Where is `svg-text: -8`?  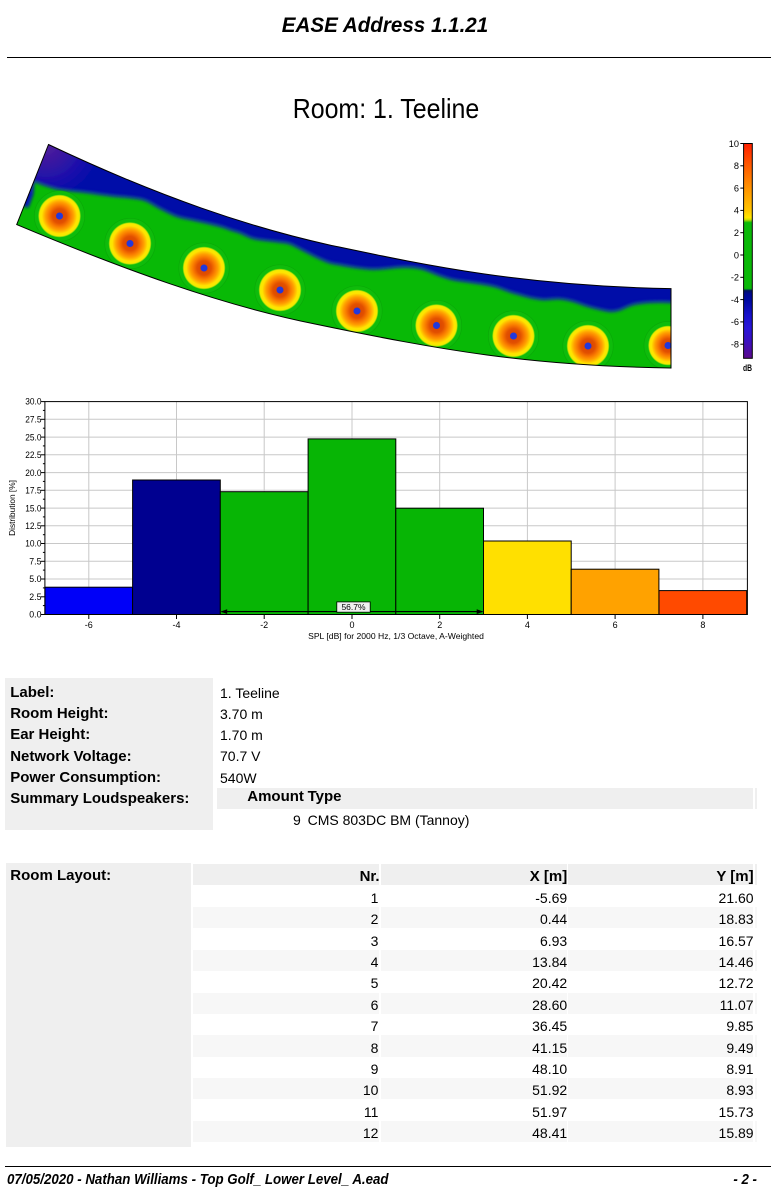 svg-text: -8 is located at coordinates (735, 345).